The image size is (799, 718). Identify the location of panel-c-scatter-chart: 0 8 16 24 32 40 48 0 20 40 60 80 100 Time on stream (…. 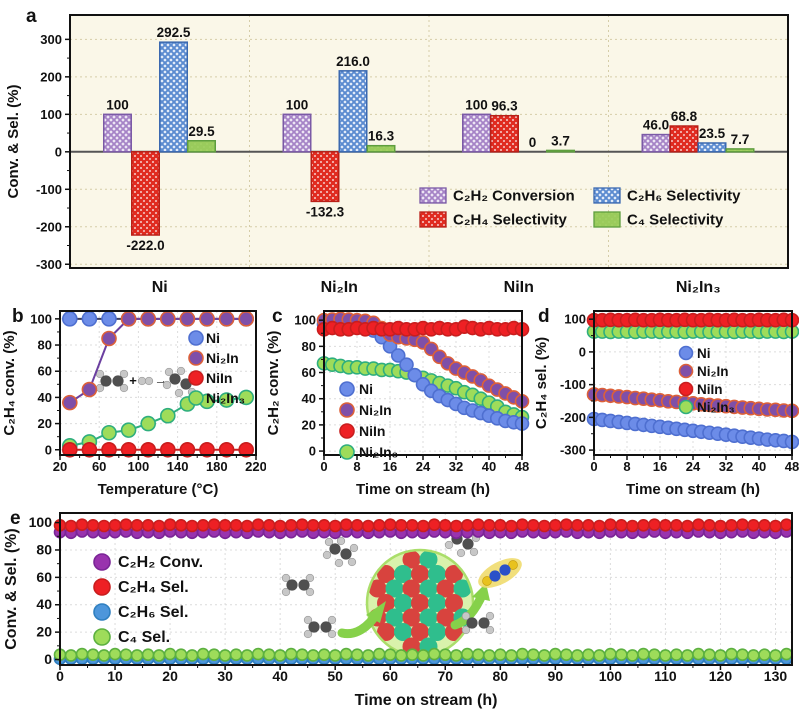
(398, 404).